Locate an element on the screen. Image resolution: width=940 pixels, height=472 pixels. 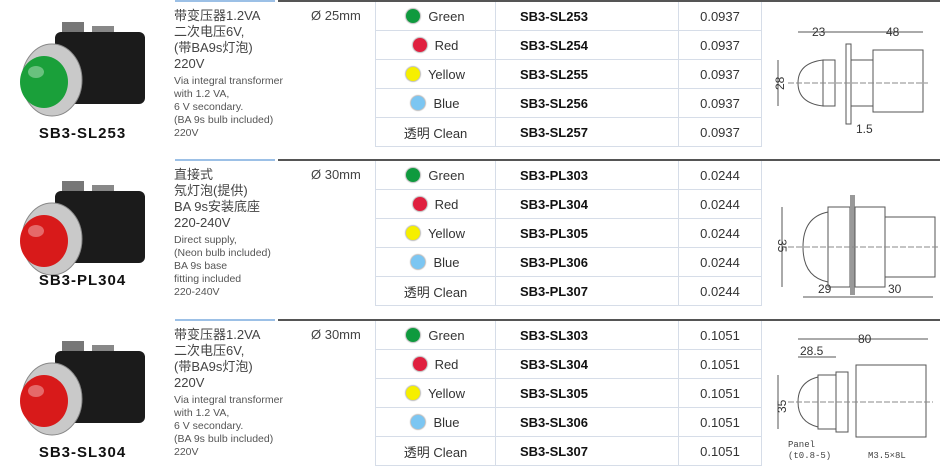
model-cell: SB3-SL307 is located at coordinates (587, 451).